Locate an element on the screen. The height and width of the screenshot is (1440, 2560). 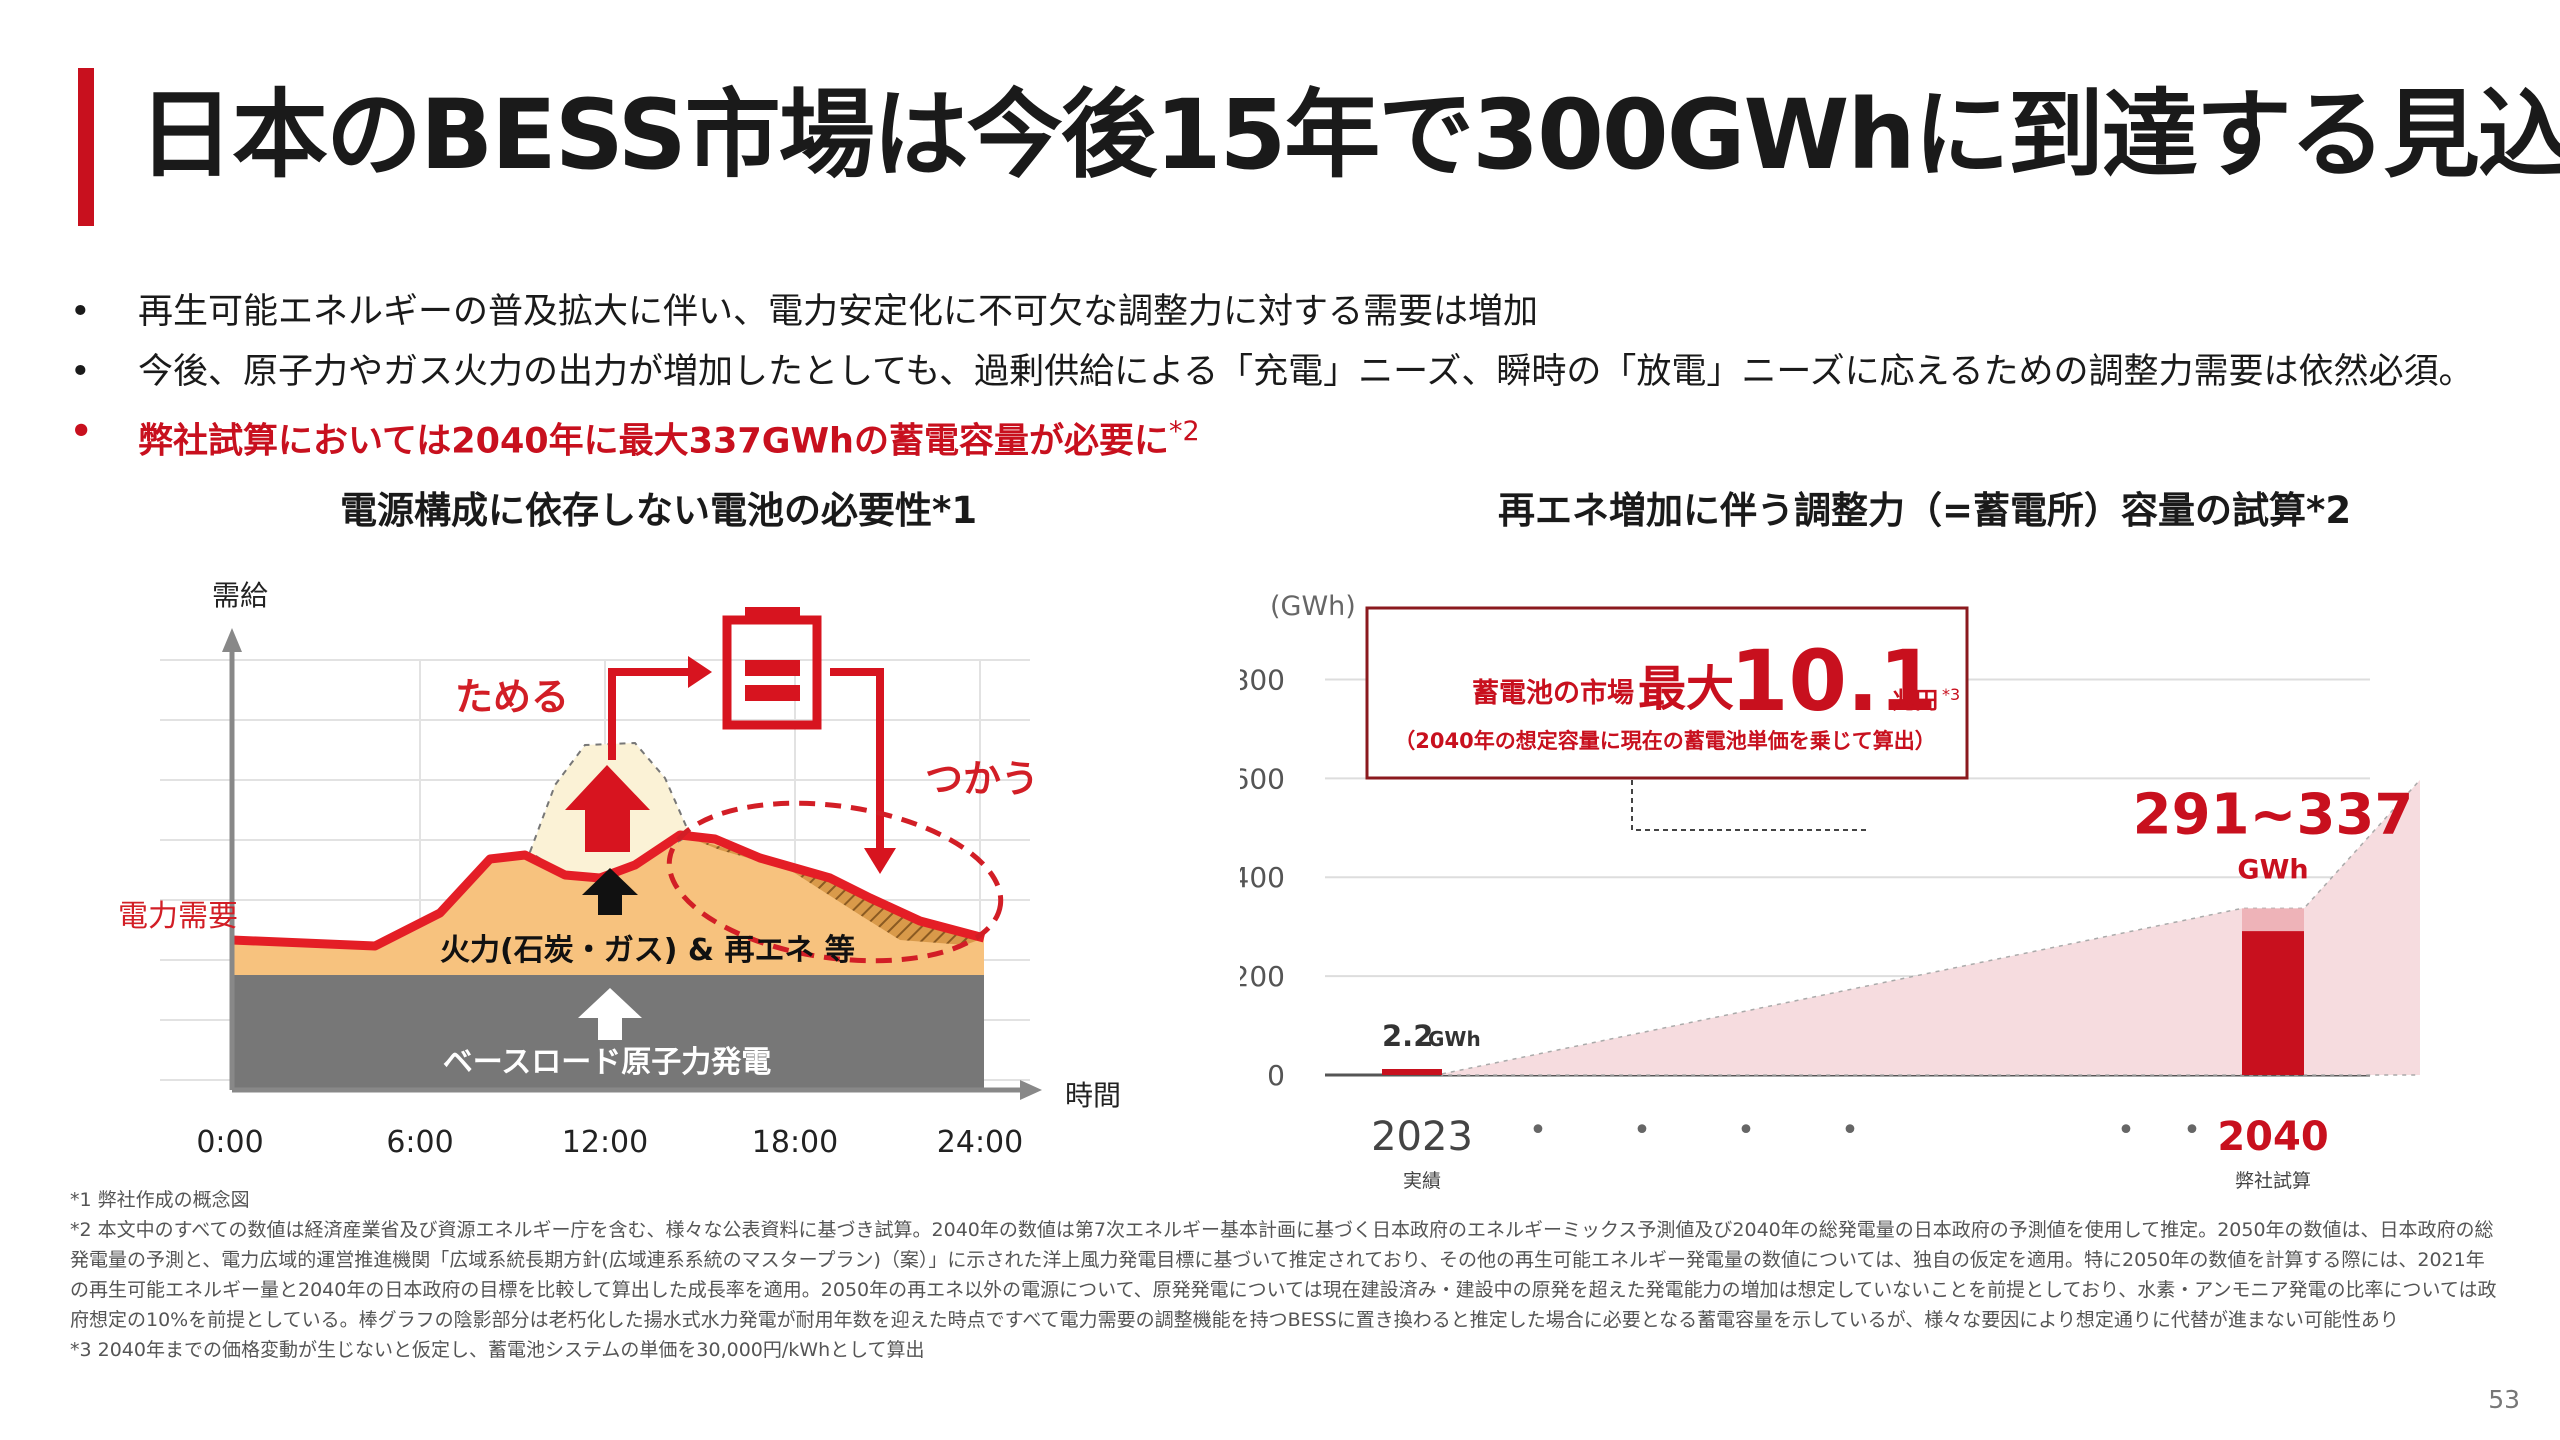
x-tick-label: 6:00 is located at coordinates (419, 1142).